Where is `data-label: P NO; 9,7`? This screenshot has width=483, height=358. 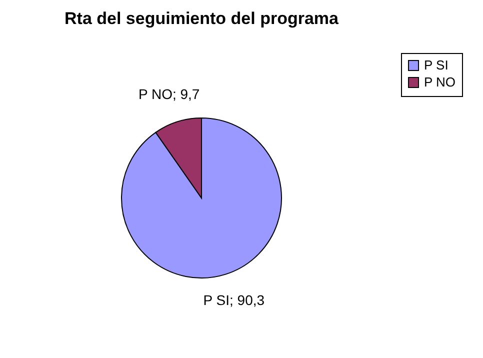 data-label: P NO; 9,7 is located at coordinates (169, 94).